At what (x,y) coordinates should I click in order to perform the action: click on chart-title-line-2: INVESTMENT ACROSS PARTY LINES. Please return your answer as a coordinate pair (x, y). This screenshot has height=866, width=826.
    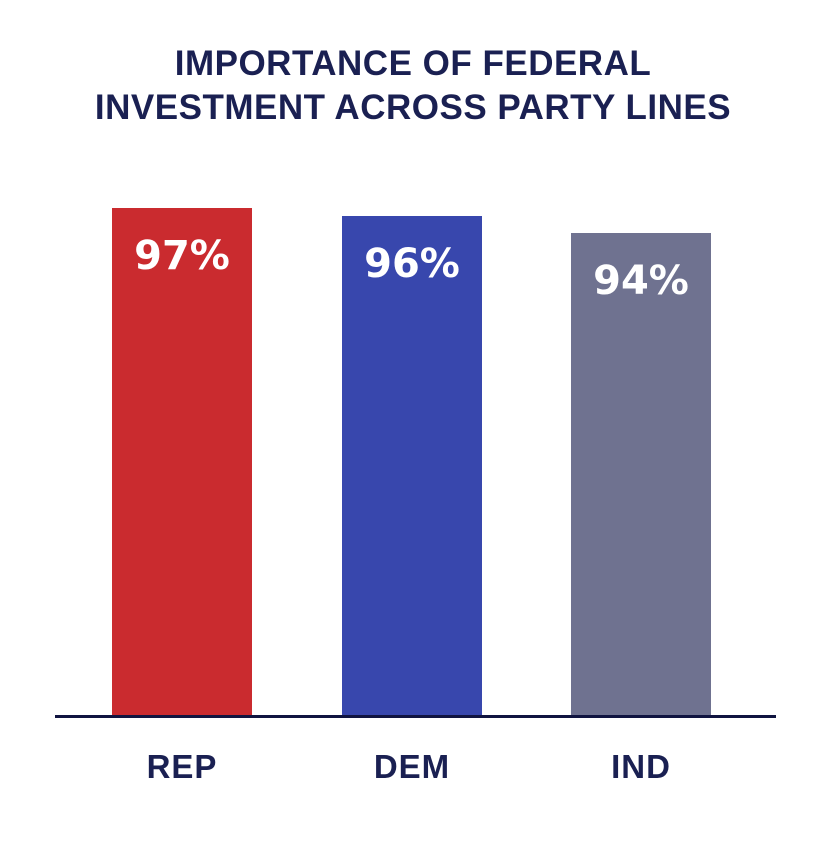
    Looking at the image, I should click on (413, 107).